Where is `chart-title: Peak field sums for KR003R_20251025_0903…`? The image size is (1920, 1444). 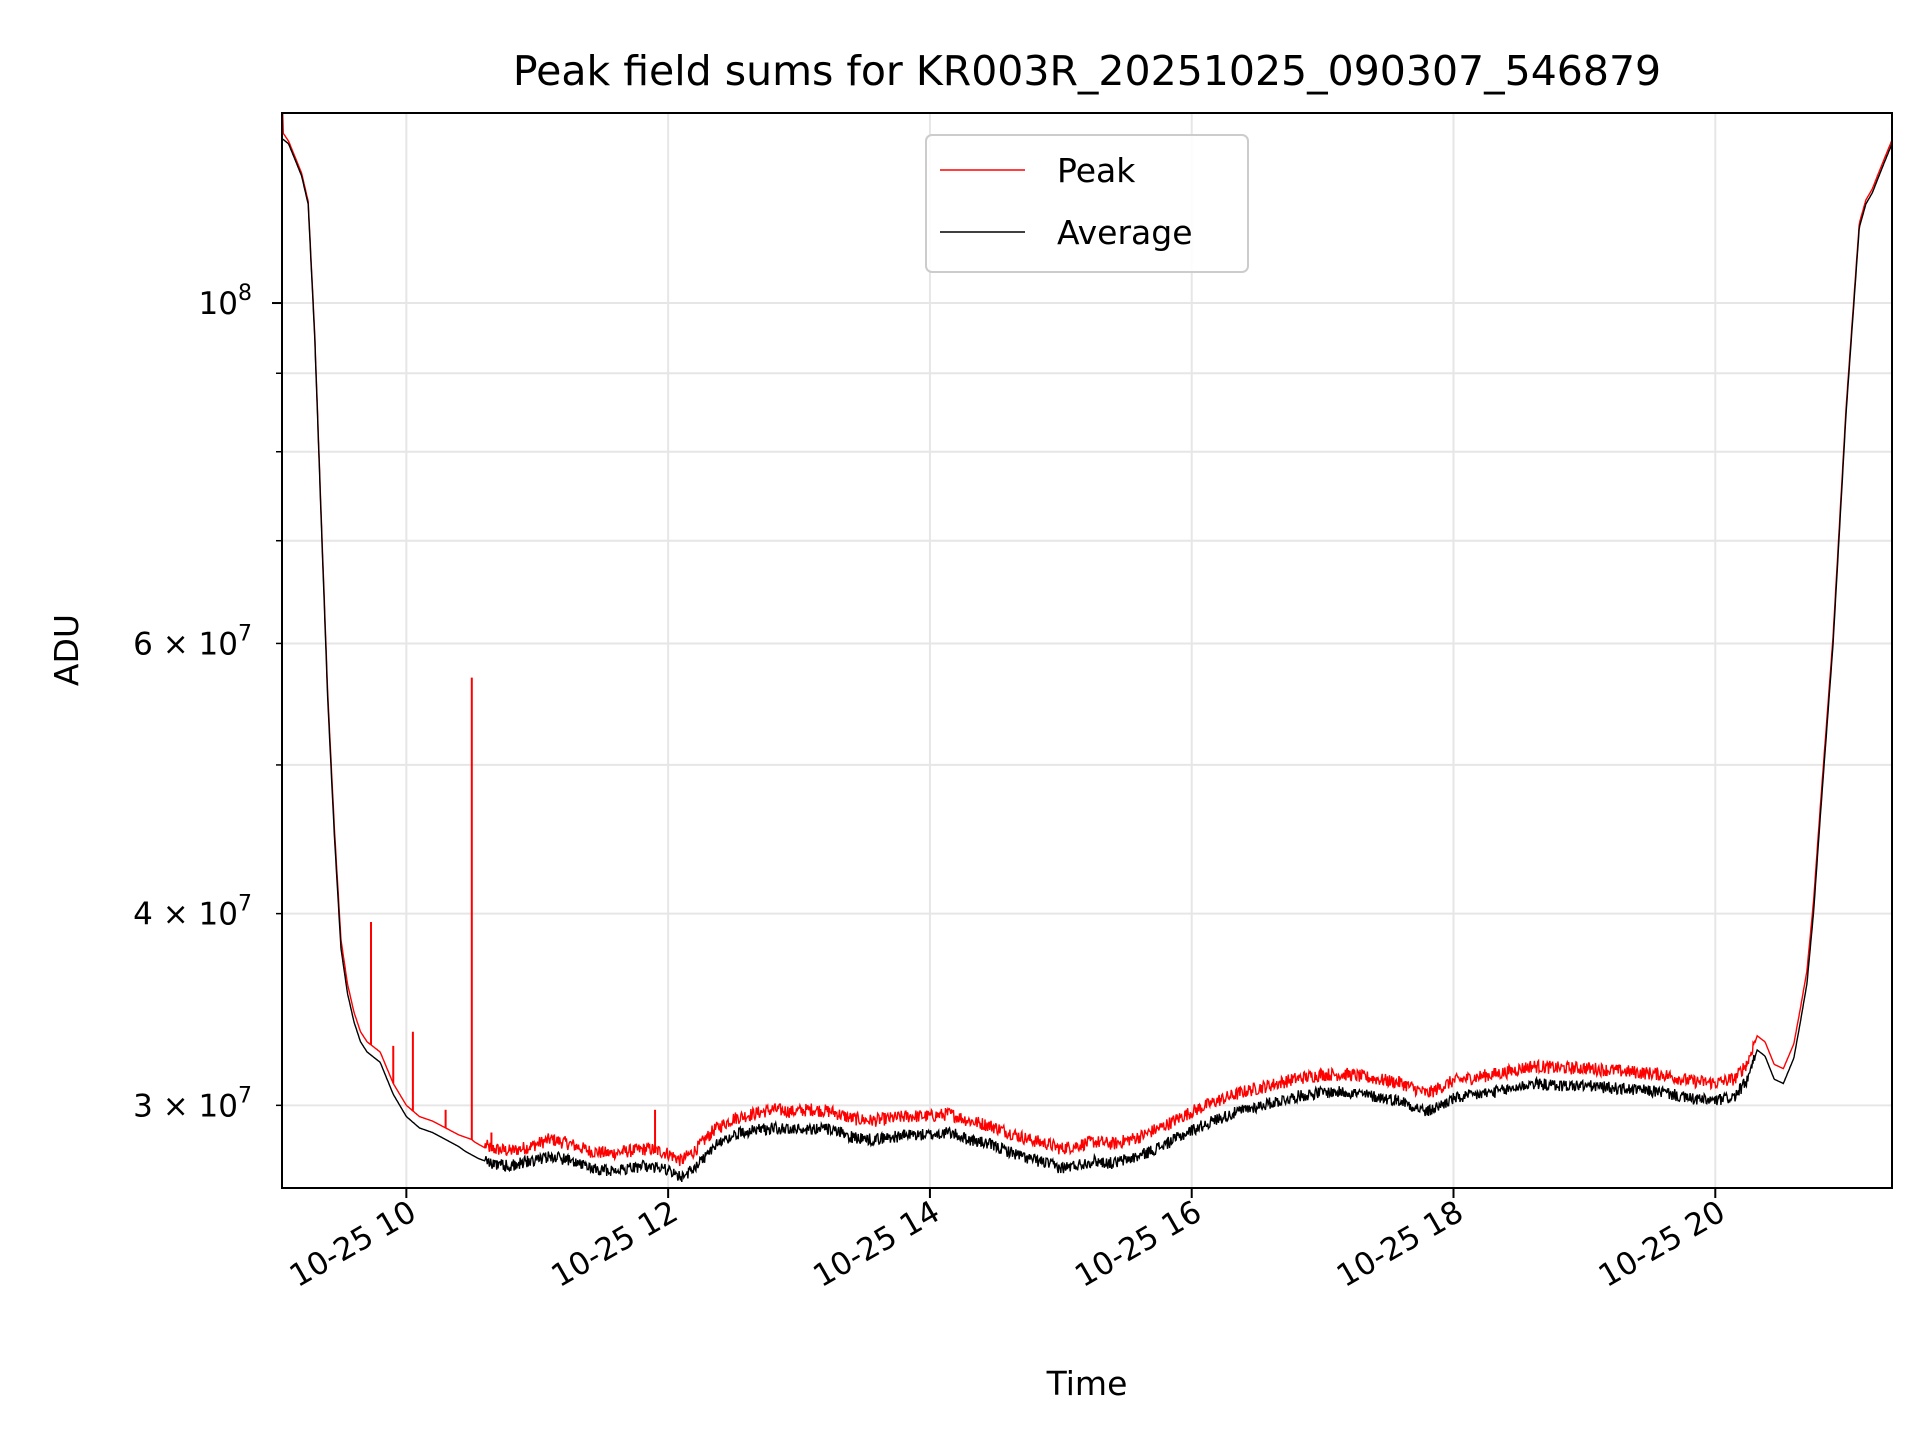
chart-title: Peak field sums for KR003R_20251025_0903… is located at coordinates (1087, 71).